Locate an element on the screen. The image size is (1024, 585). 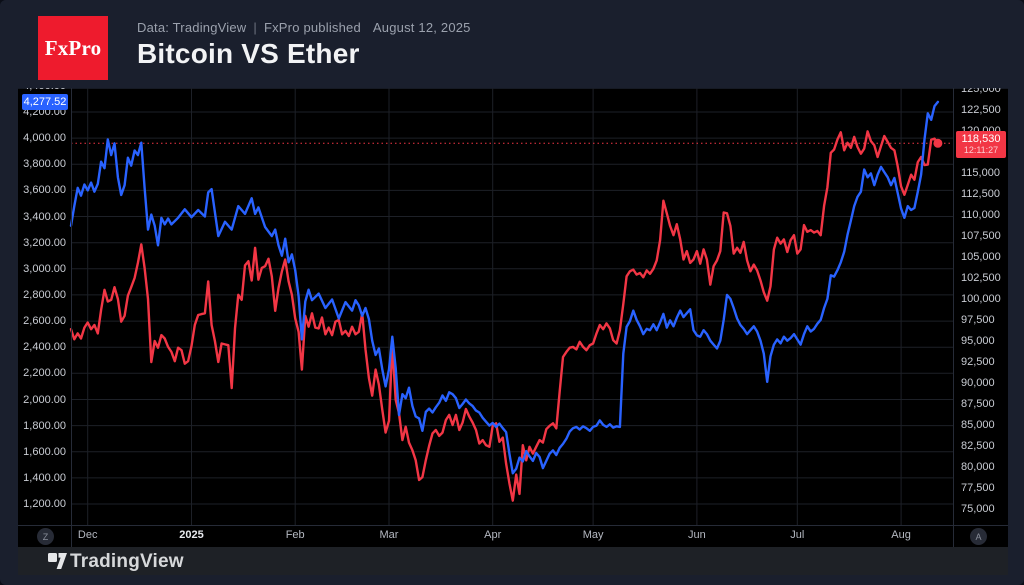
time-axis: Dec 2025 Feb Mar Apr May Jun Jul Aug is located at coordinates (513, 536).